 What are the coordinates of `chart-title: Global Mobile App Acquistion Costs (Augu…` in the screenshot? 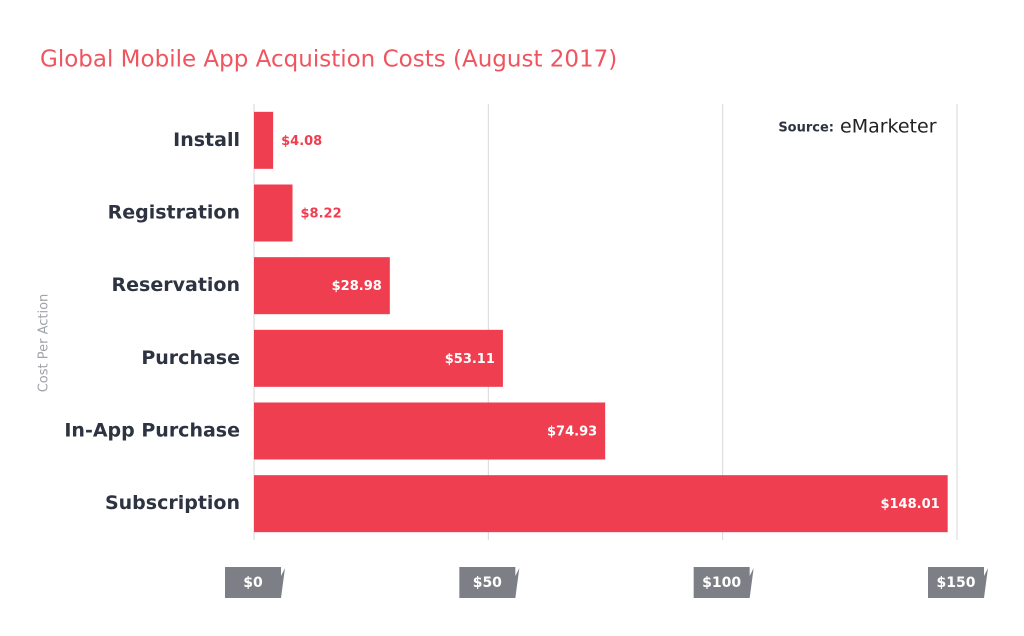 It's located at (328, 60).